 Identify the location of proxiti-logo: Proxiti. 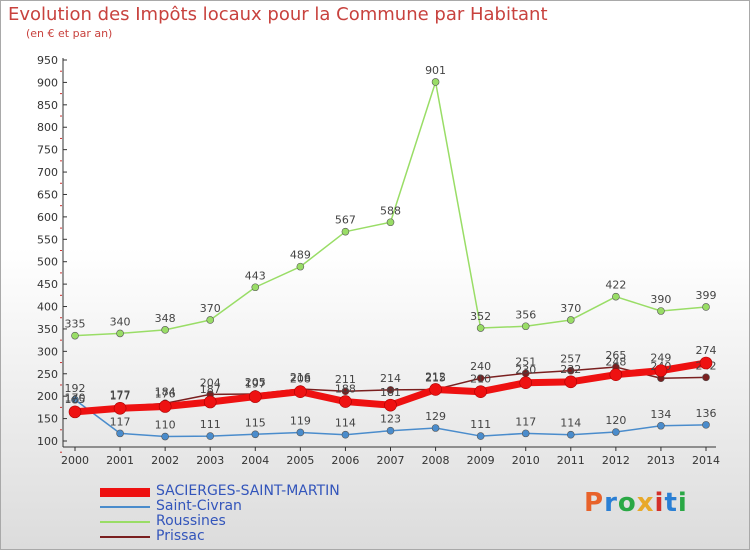
(636, 503).